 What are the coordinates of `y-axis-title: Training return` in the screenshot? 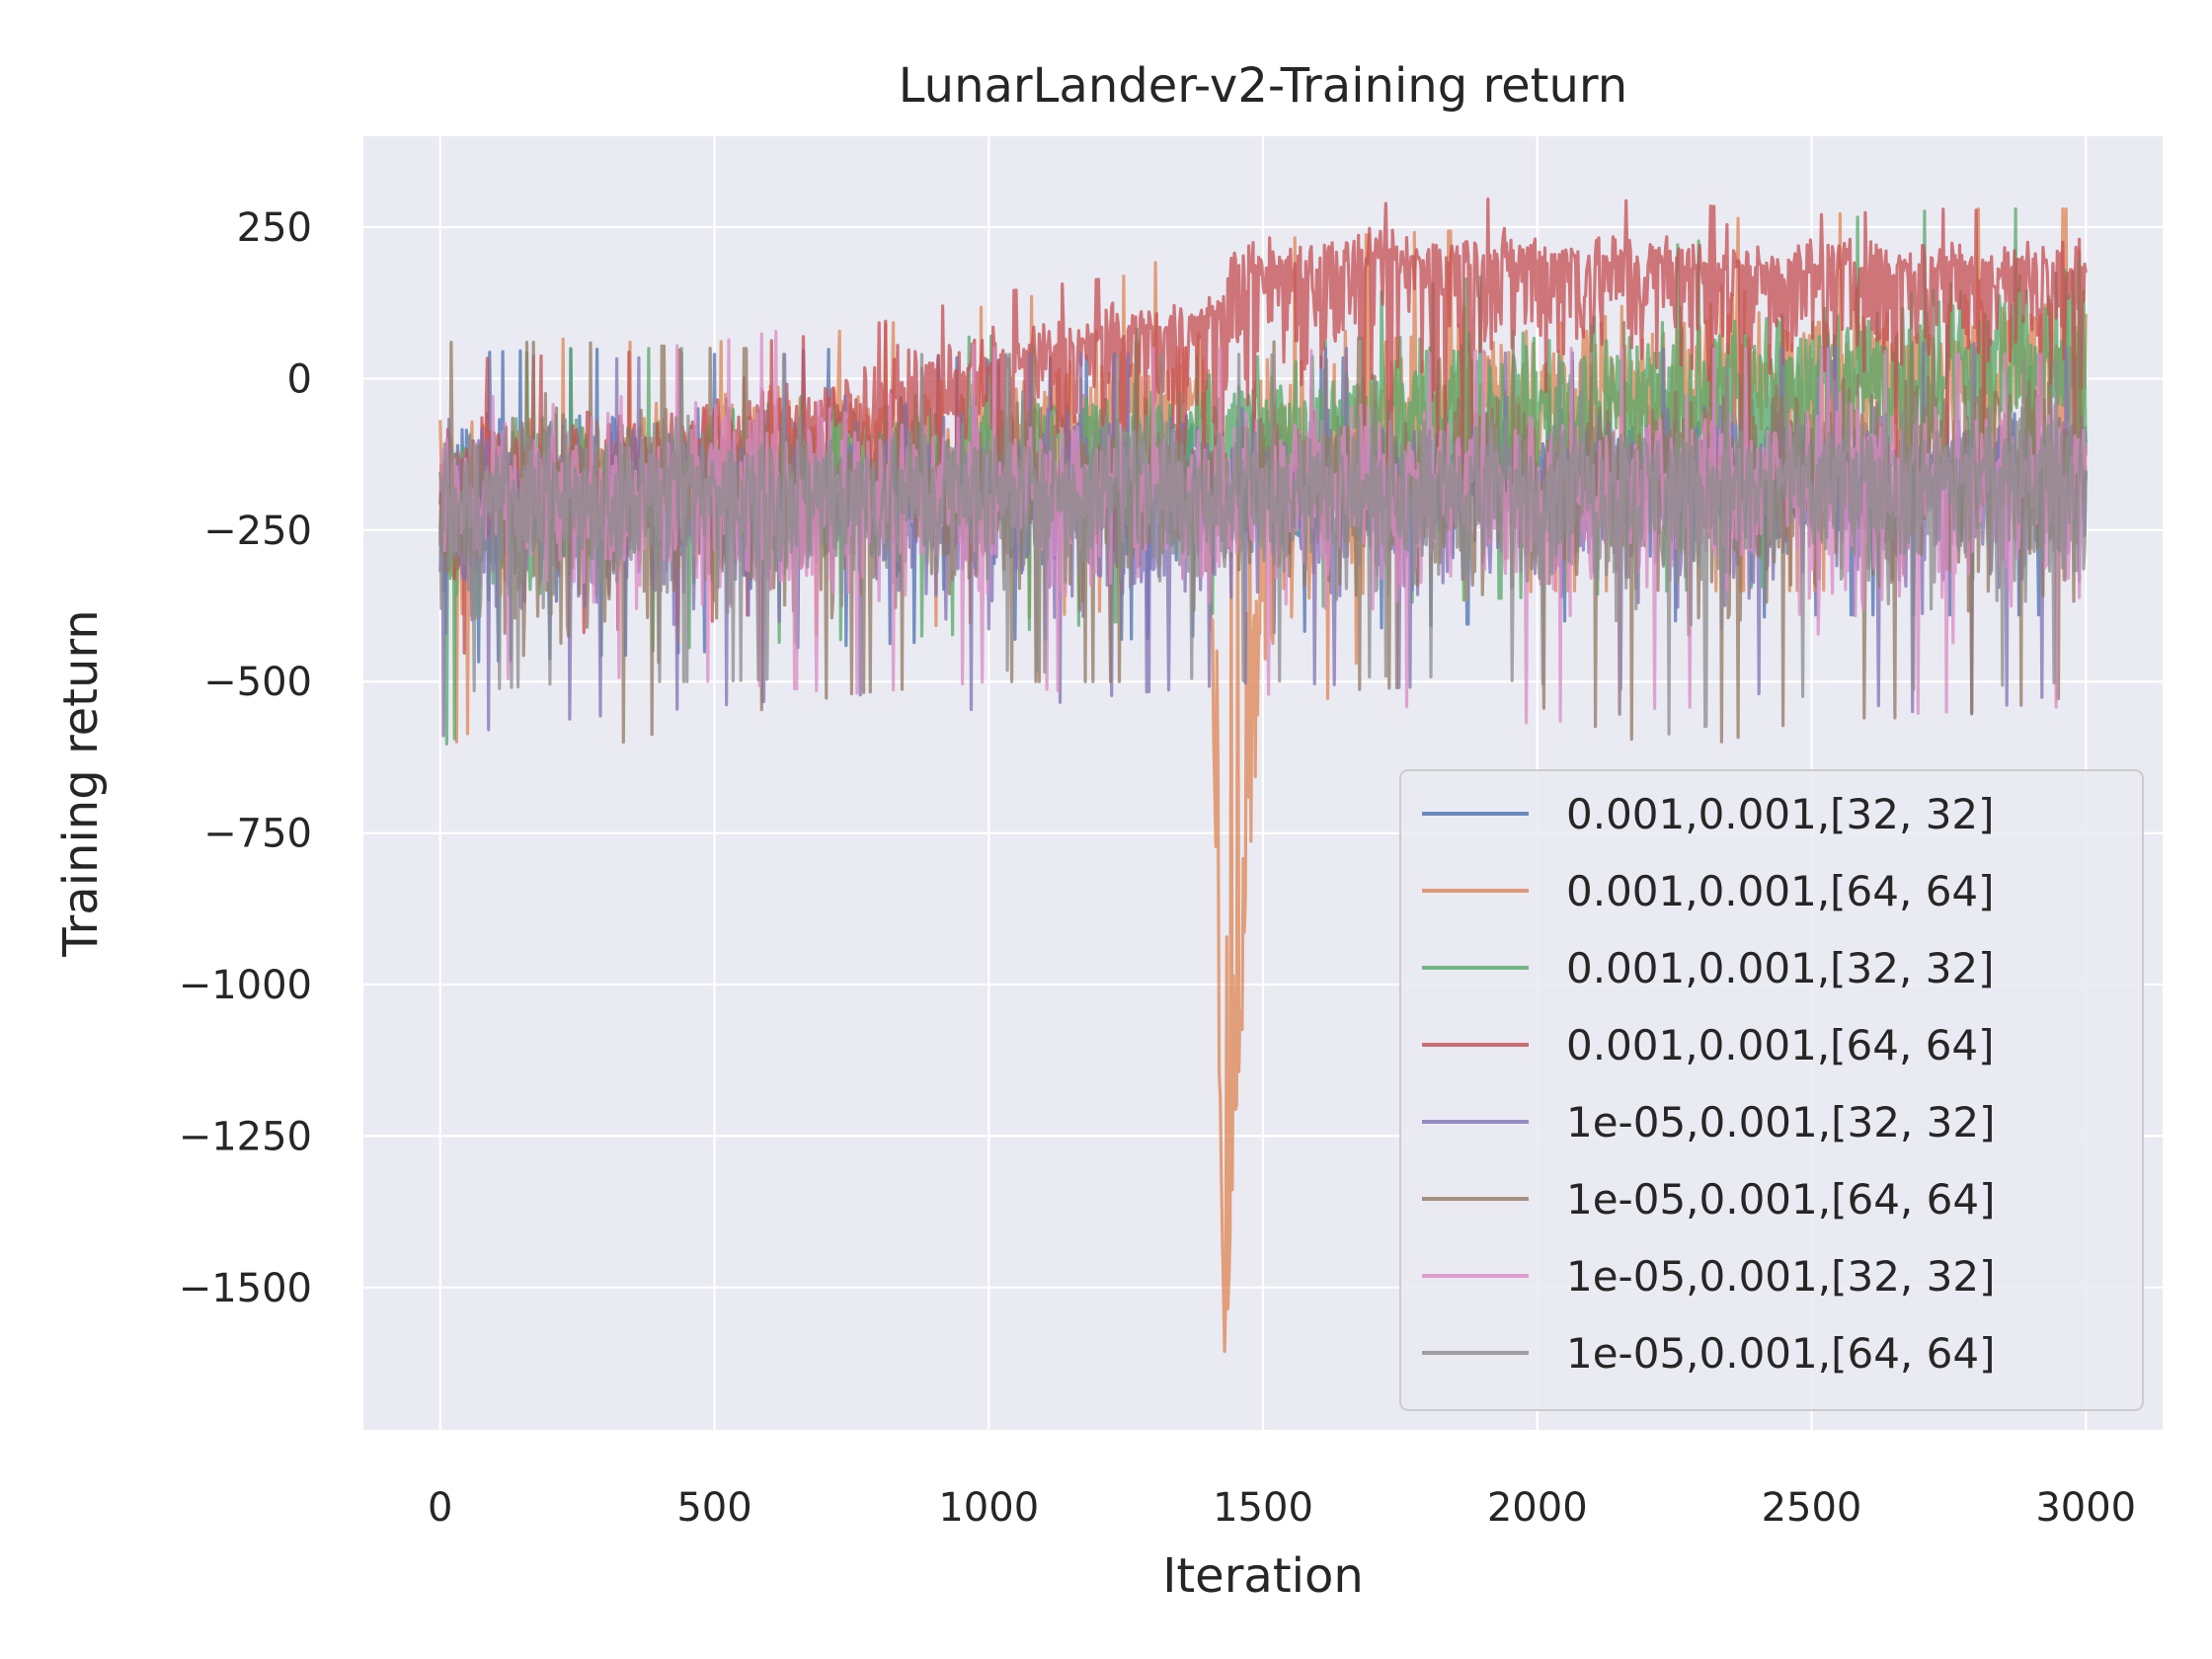 It's located at (81, 783).